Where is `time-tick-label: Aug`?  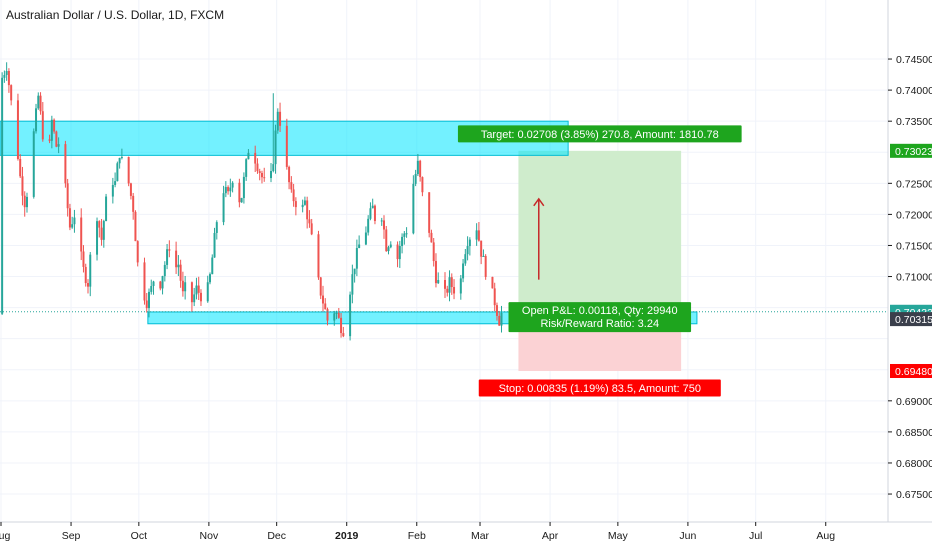 time-tick-label: Aug is located at coordinates (825, 536).